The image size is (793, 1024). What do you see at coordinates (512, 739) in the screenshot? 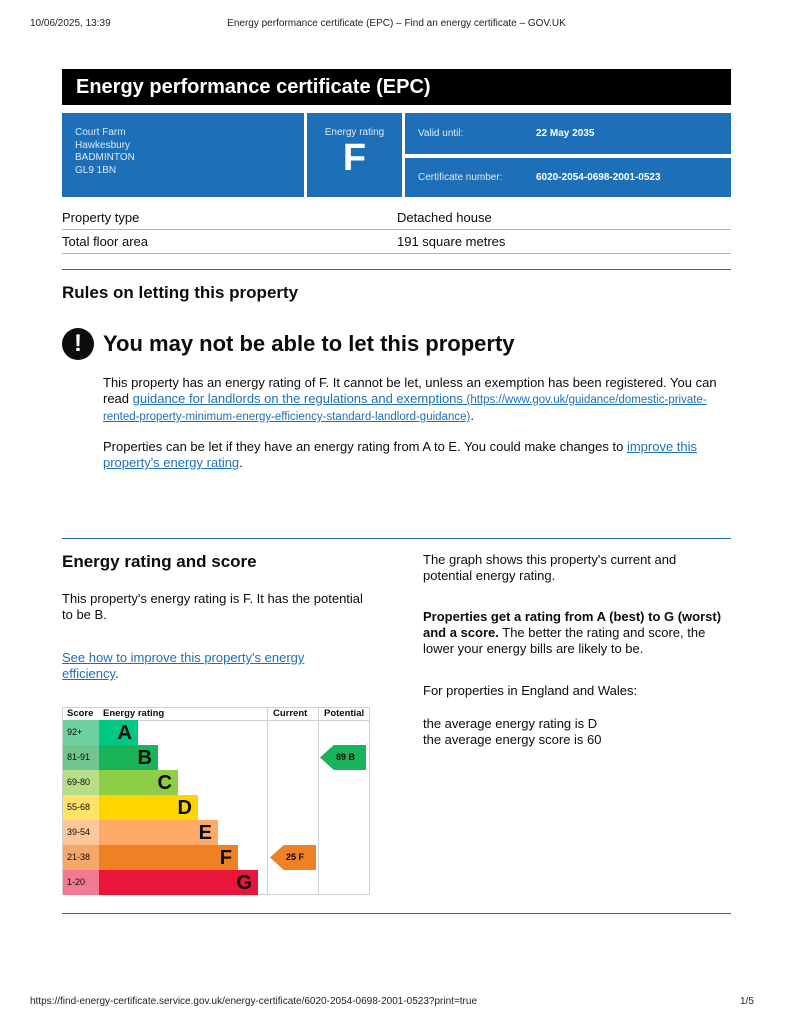
I see `average-score-text: the average energy score is 60` at bounding box center [512, 739].